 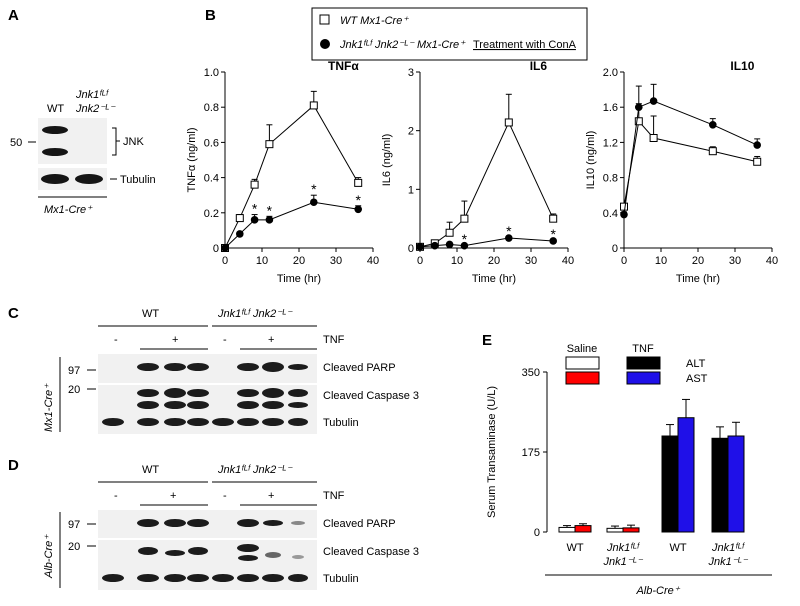 What do you see at coordinates (150, 314) in the screenshot?
I see `group-wt-c: WT` at bounding box center [150, 314].